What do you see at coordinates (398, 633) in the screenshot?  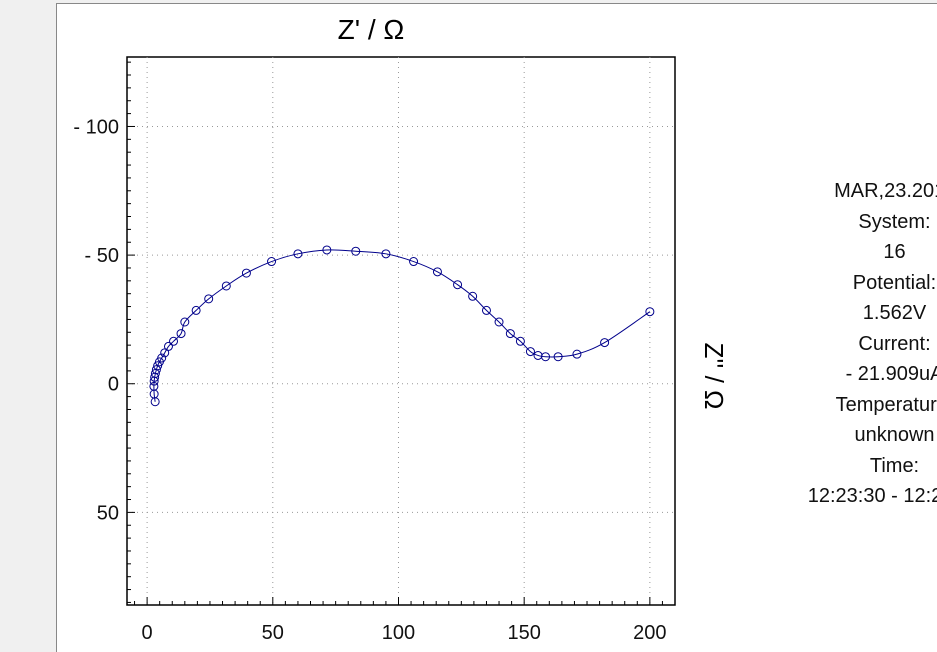 I see `x-tick-label: 100` at bounding box center [398, 633].